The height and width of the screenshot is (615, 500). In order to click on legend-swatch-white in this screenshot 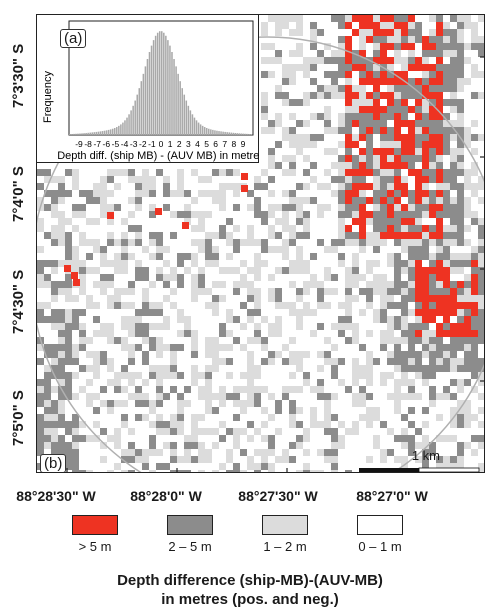, I will do `click(380, 525)`.